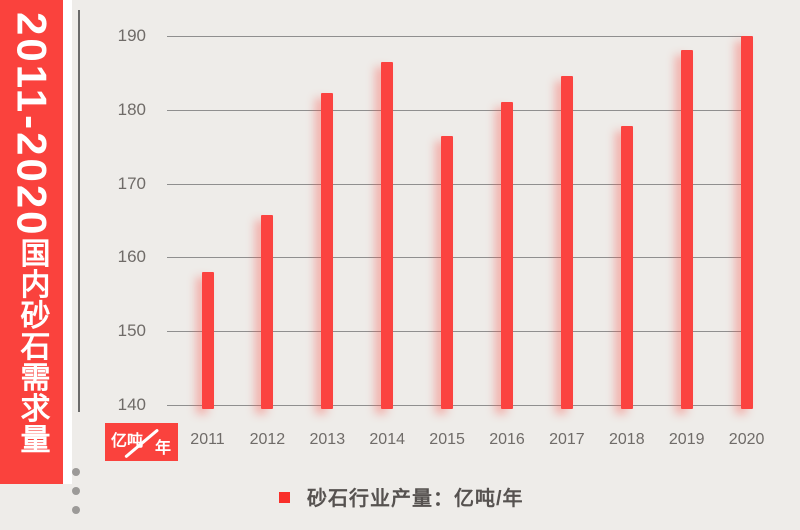  What do you see at coordinates (507, 255) in the screenshot?
I see `bar-2016` at bounding box center [507, 255].